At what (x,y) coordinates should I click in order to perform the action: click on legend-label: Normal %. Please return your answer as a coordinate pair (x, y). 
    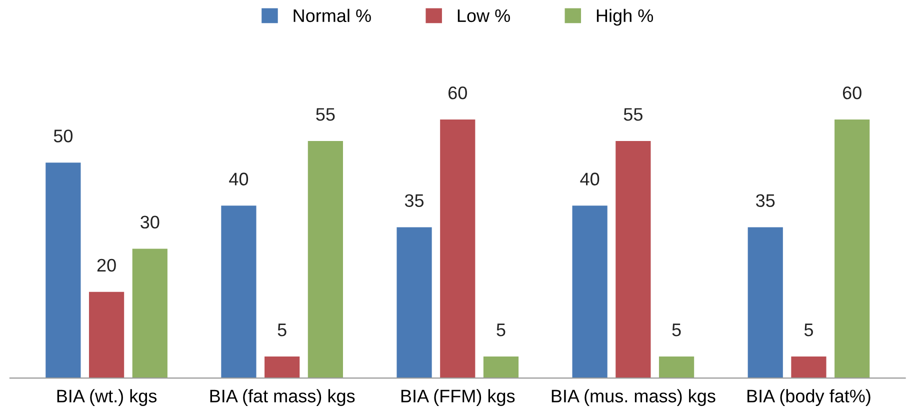
    Looking at the image, I should click on (332, 15).